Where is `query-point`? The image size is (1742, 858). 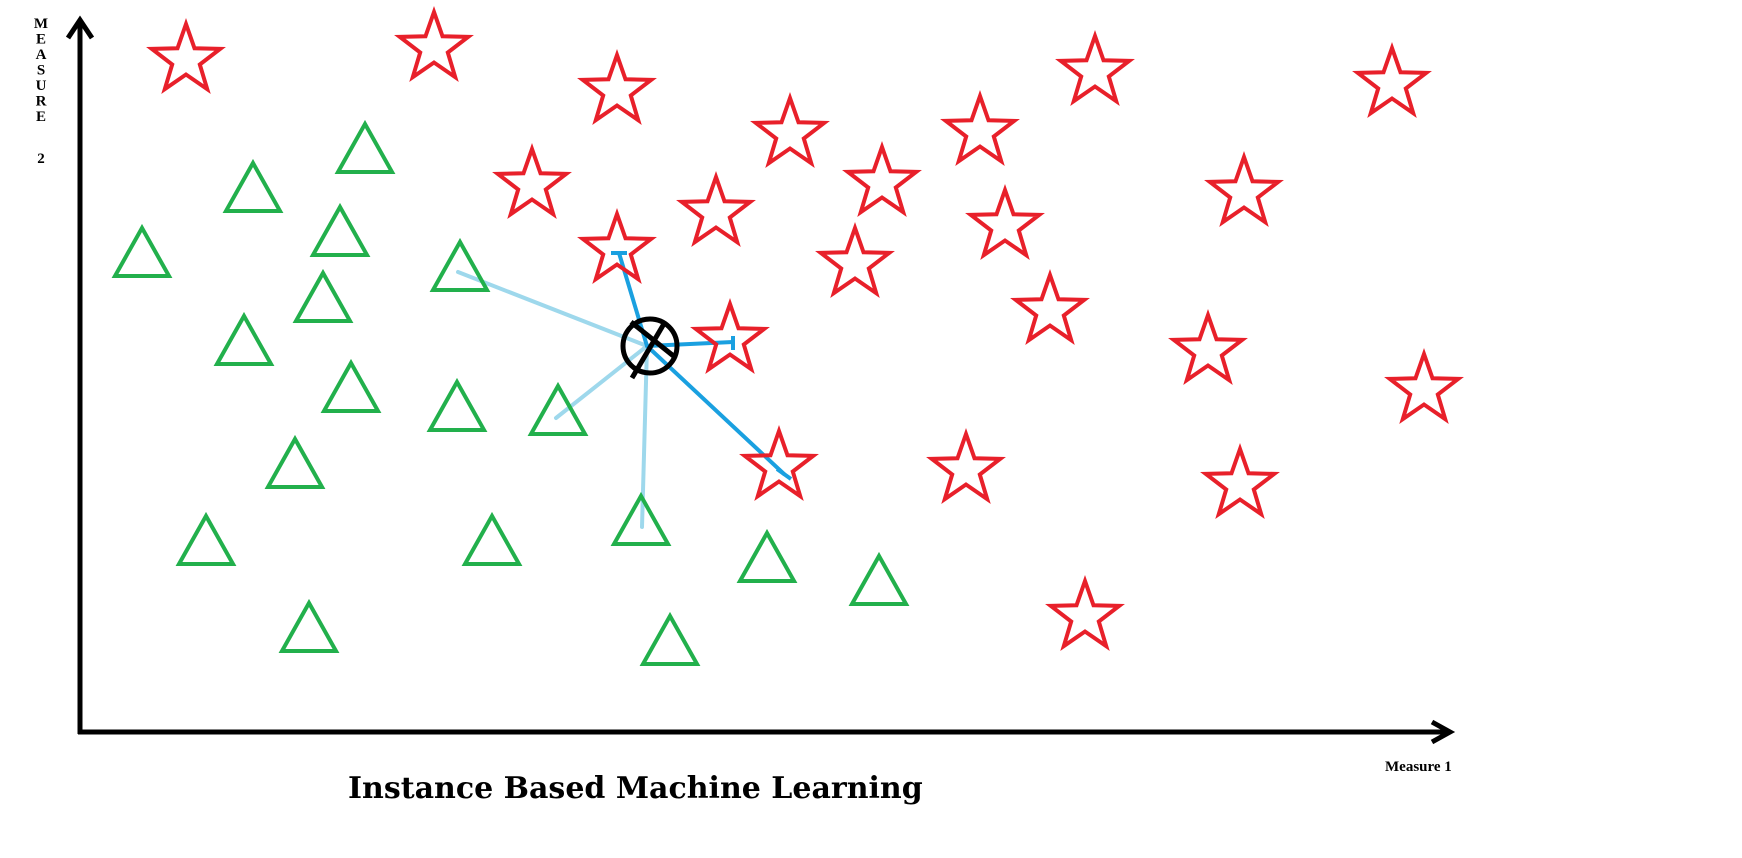
query-point is located at coordinates (650, 348).